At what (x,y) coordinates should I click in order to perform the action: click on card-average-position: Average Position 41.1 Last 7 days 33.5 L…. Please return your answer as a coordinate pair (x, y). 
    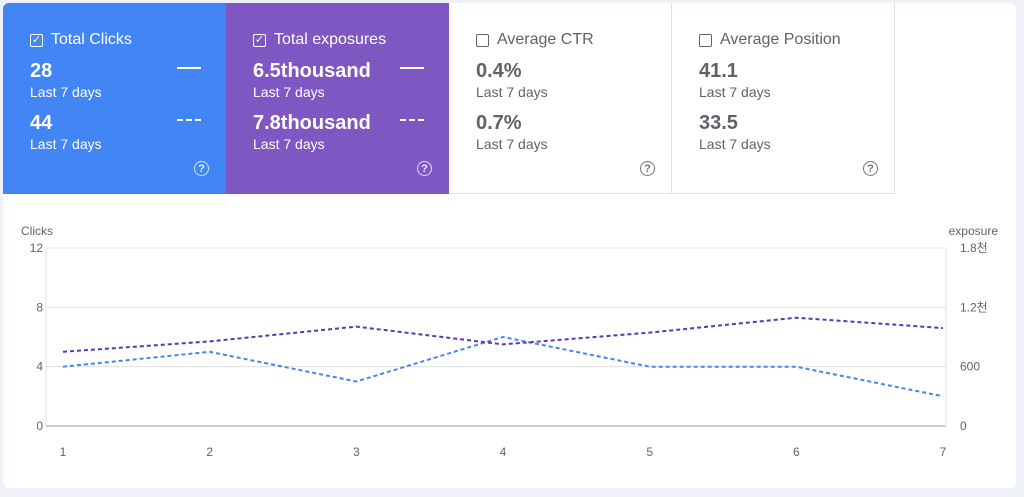
    Looking at the image, I should click on (783, 98).